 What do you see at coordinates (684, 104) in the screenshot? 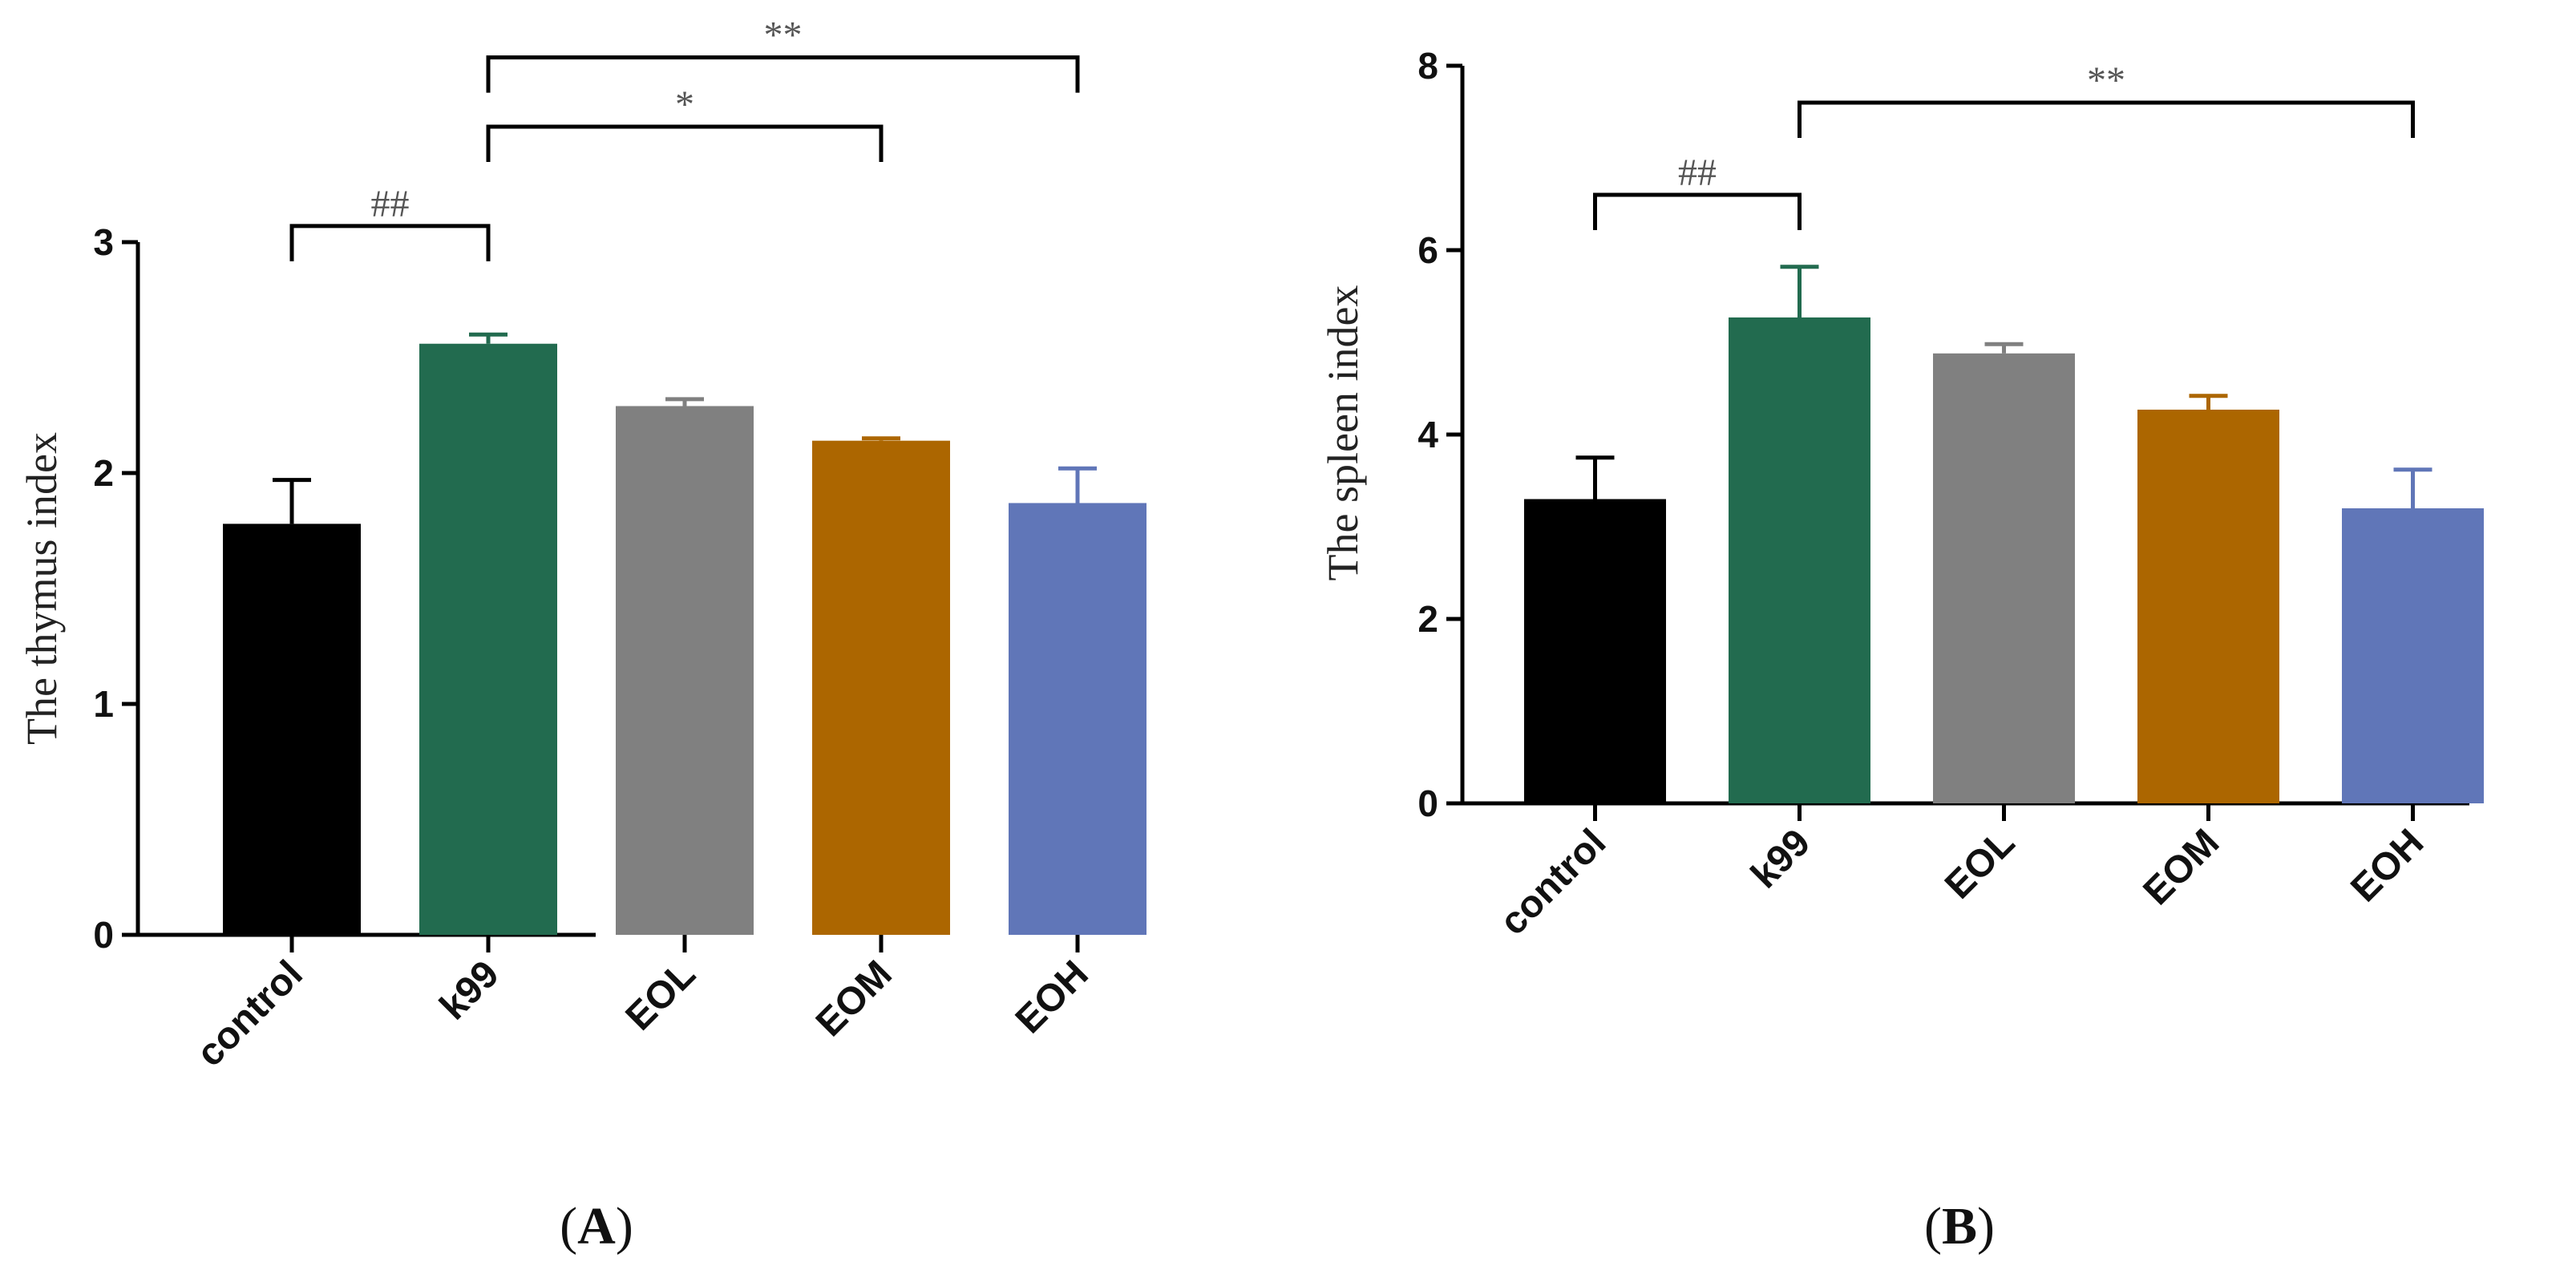
I see `significance-label: *` at bounding box center [684, 104].